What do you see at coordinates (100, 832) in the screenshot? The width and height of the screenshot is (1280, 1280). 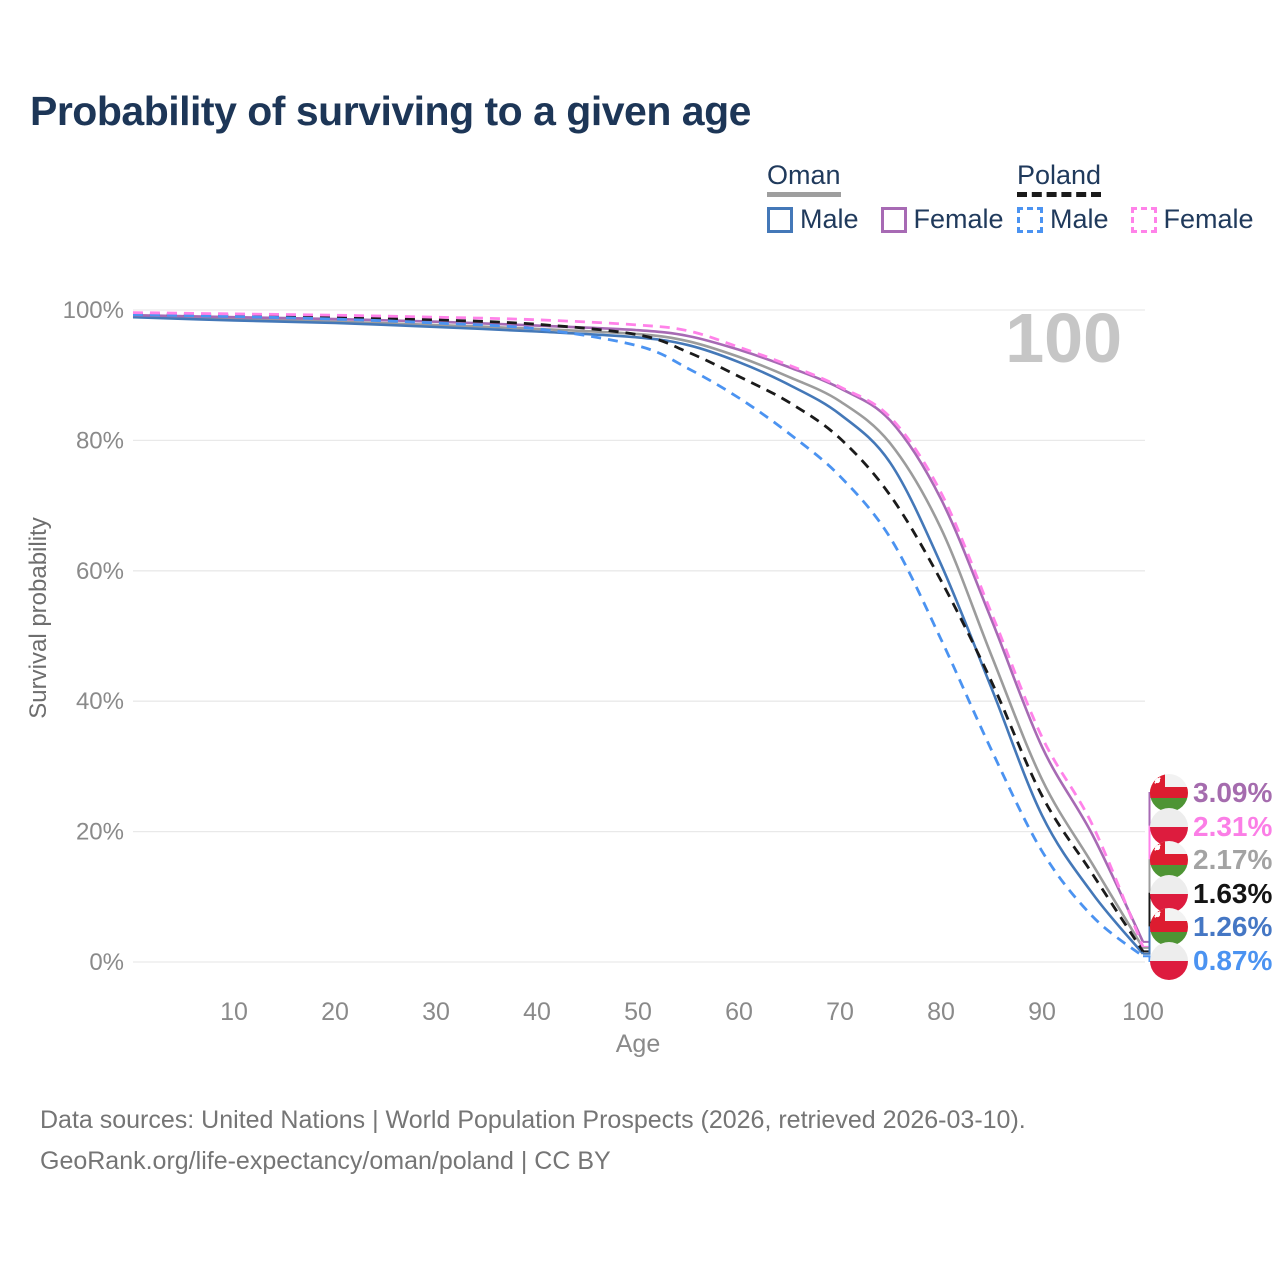 I see `y-tick-label: 20%` at bounding box center [100, 832].